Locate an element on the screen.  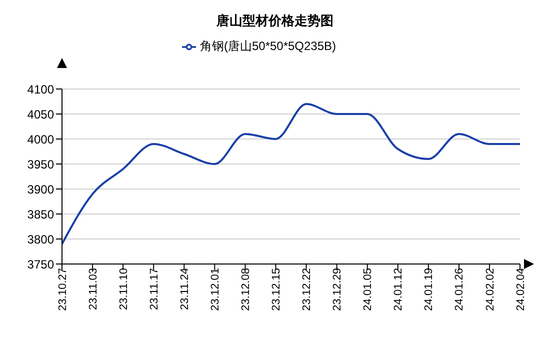
legend-label: 角钢(唐山50*50*5Q235B) is located at coordinates (268, 46).